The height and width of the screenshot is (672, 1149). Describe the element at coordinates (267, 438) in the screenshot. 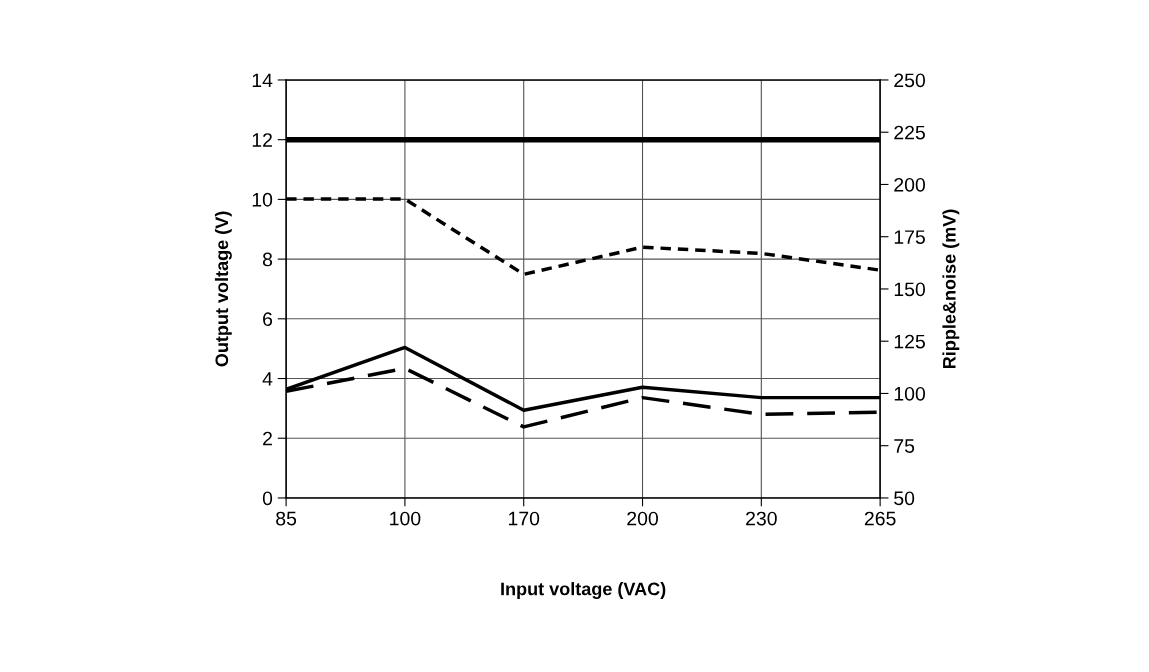

I see `y-tick-label: 2` at that location.